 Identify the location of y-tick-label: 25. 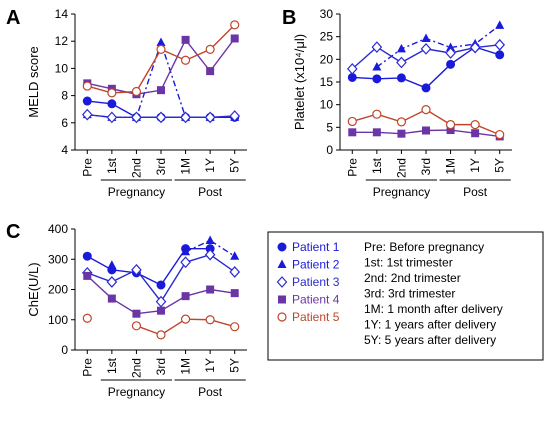
(327, 37).